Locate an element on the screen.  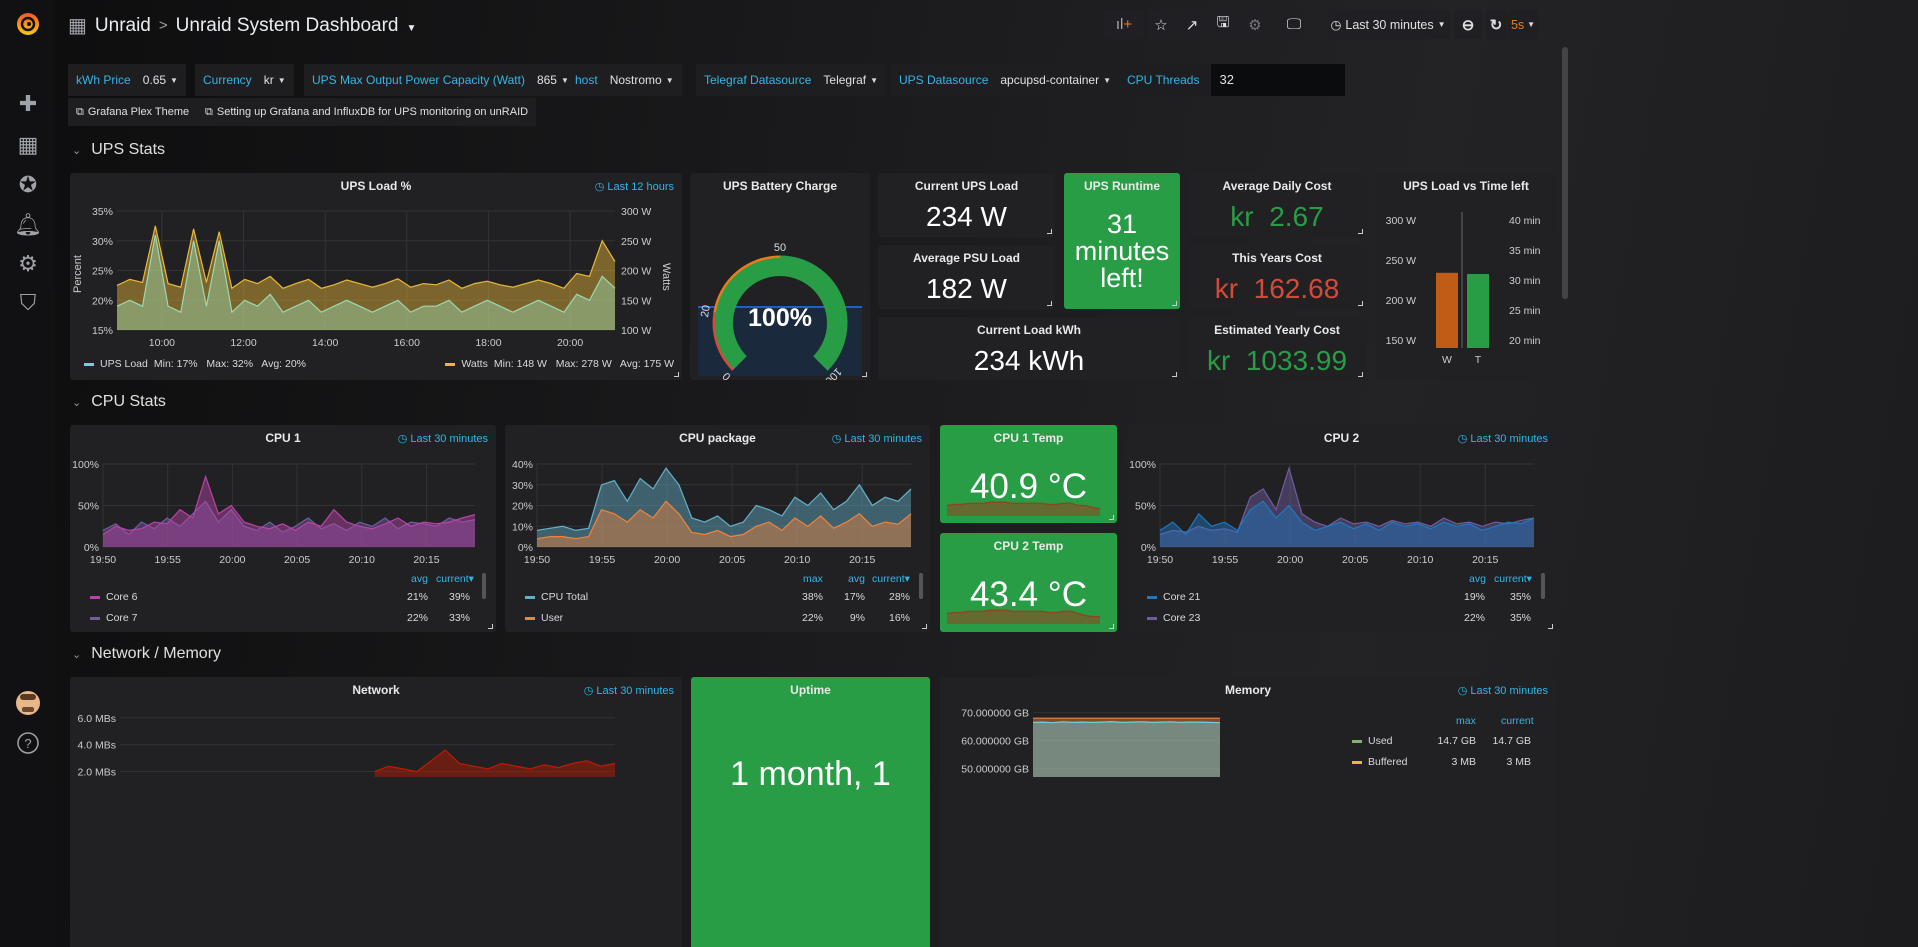
page-scrollbar is located at coordinates (1565, 173).